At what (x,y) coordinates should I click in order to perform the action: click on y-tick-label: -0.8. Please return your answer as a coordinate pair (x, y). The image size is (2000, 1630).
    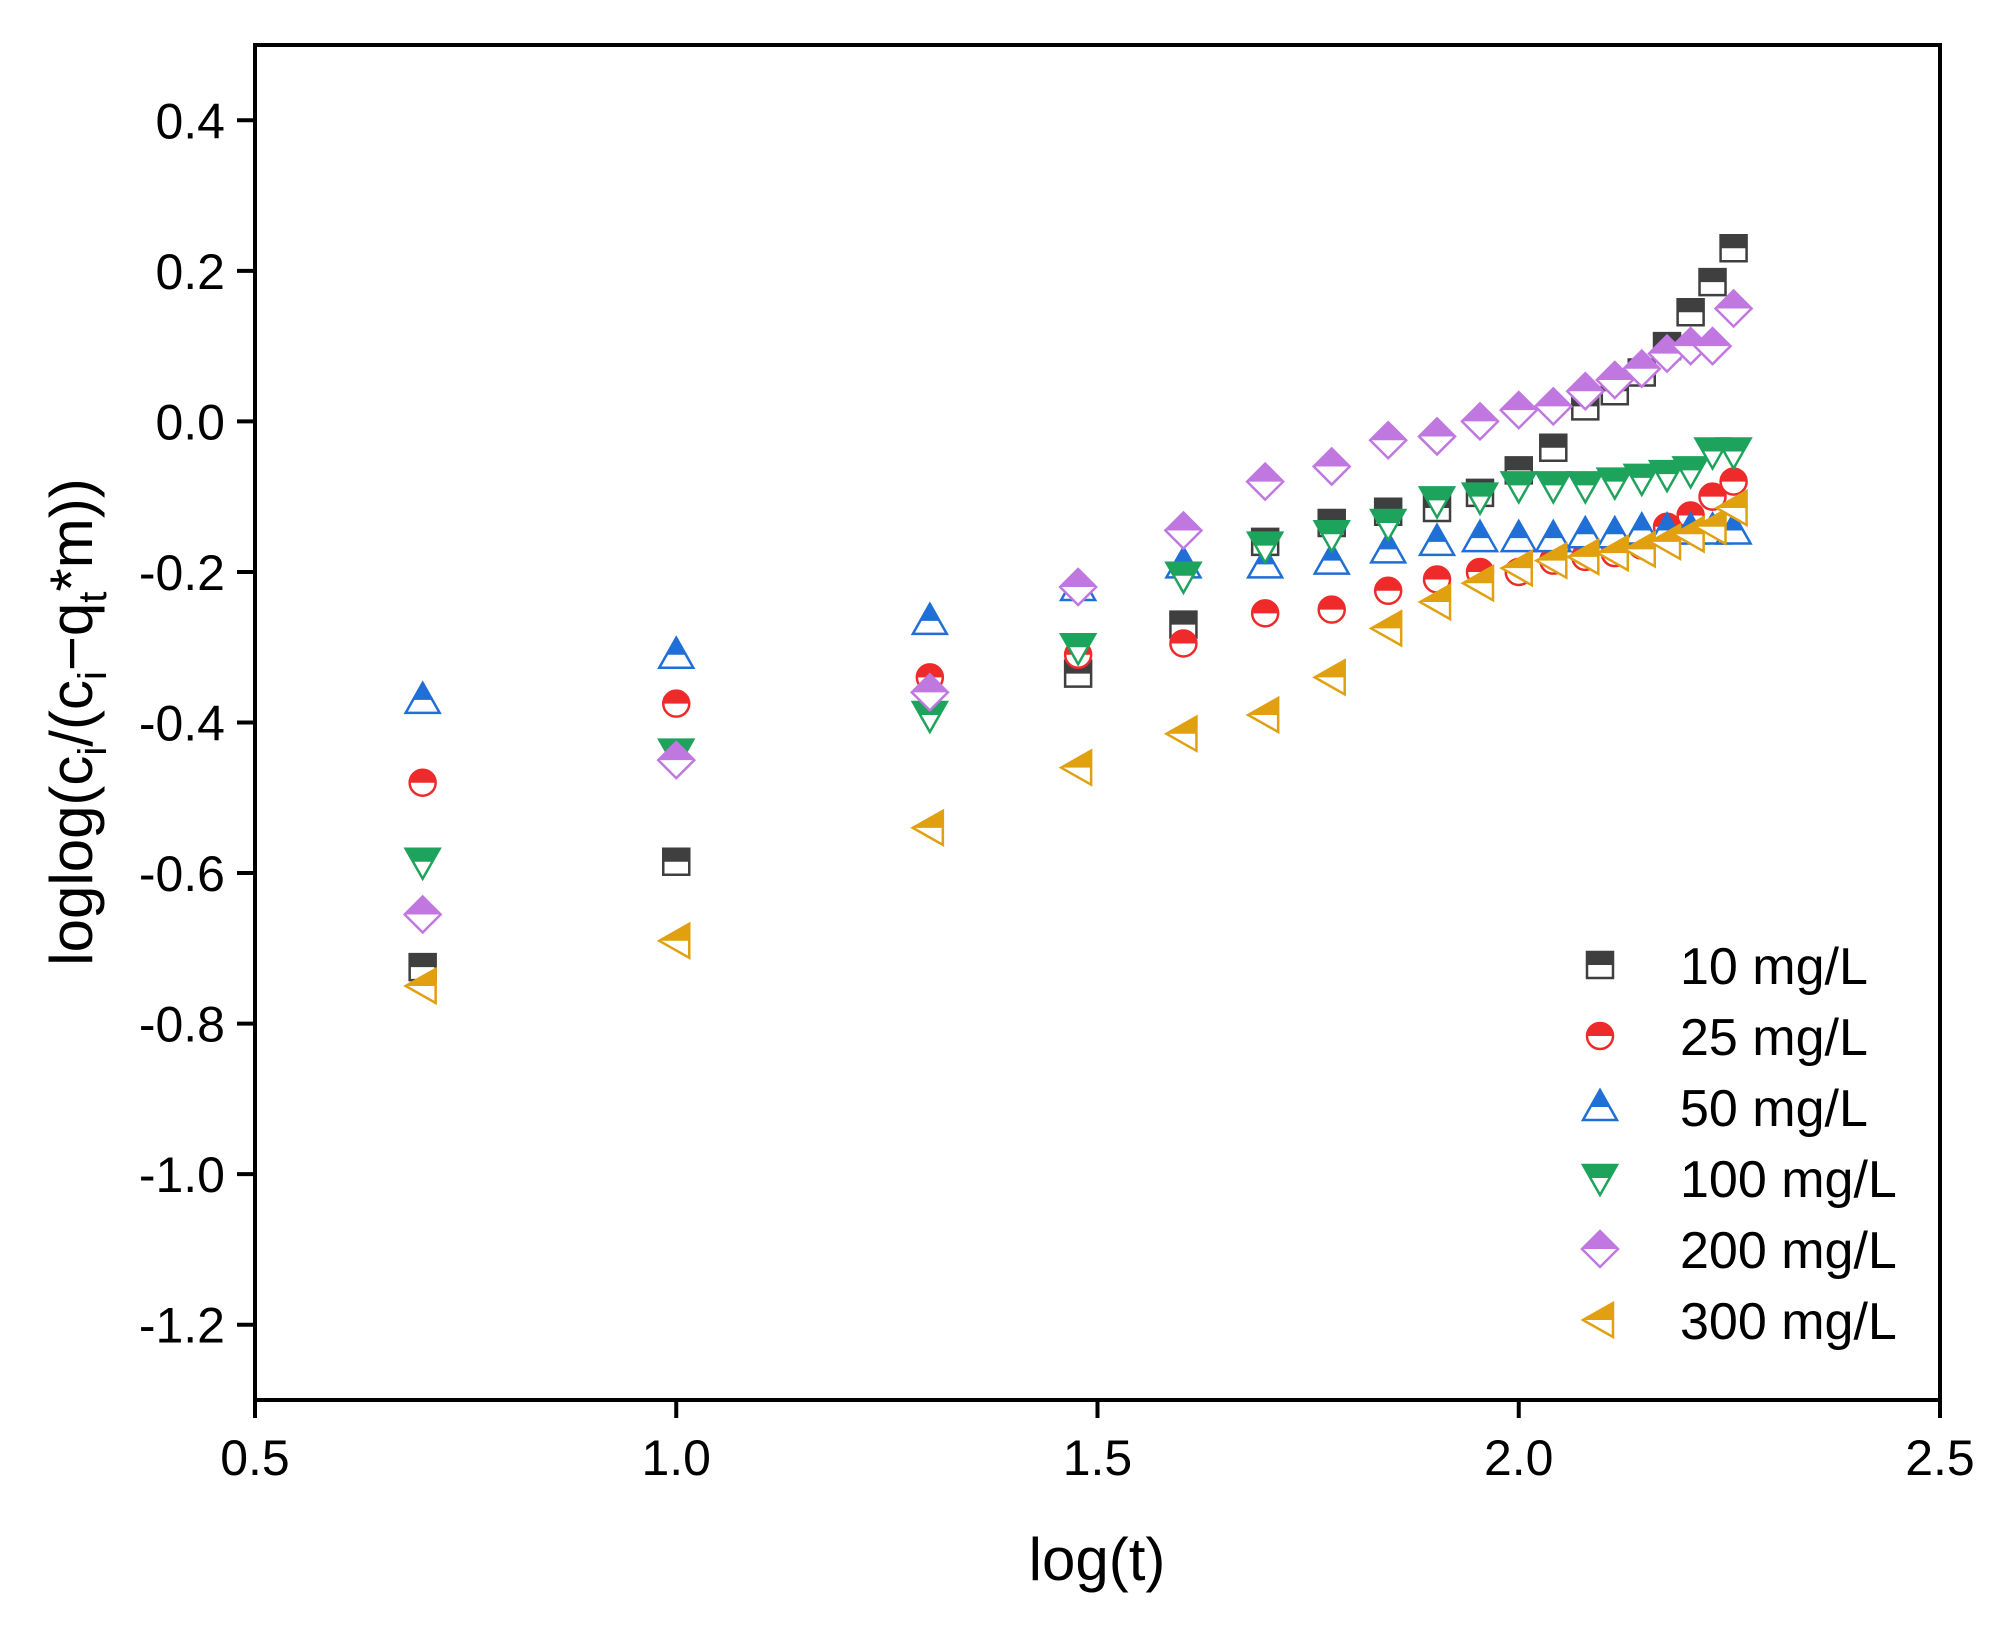
    Looking at the image, I should click on (182, 1025).